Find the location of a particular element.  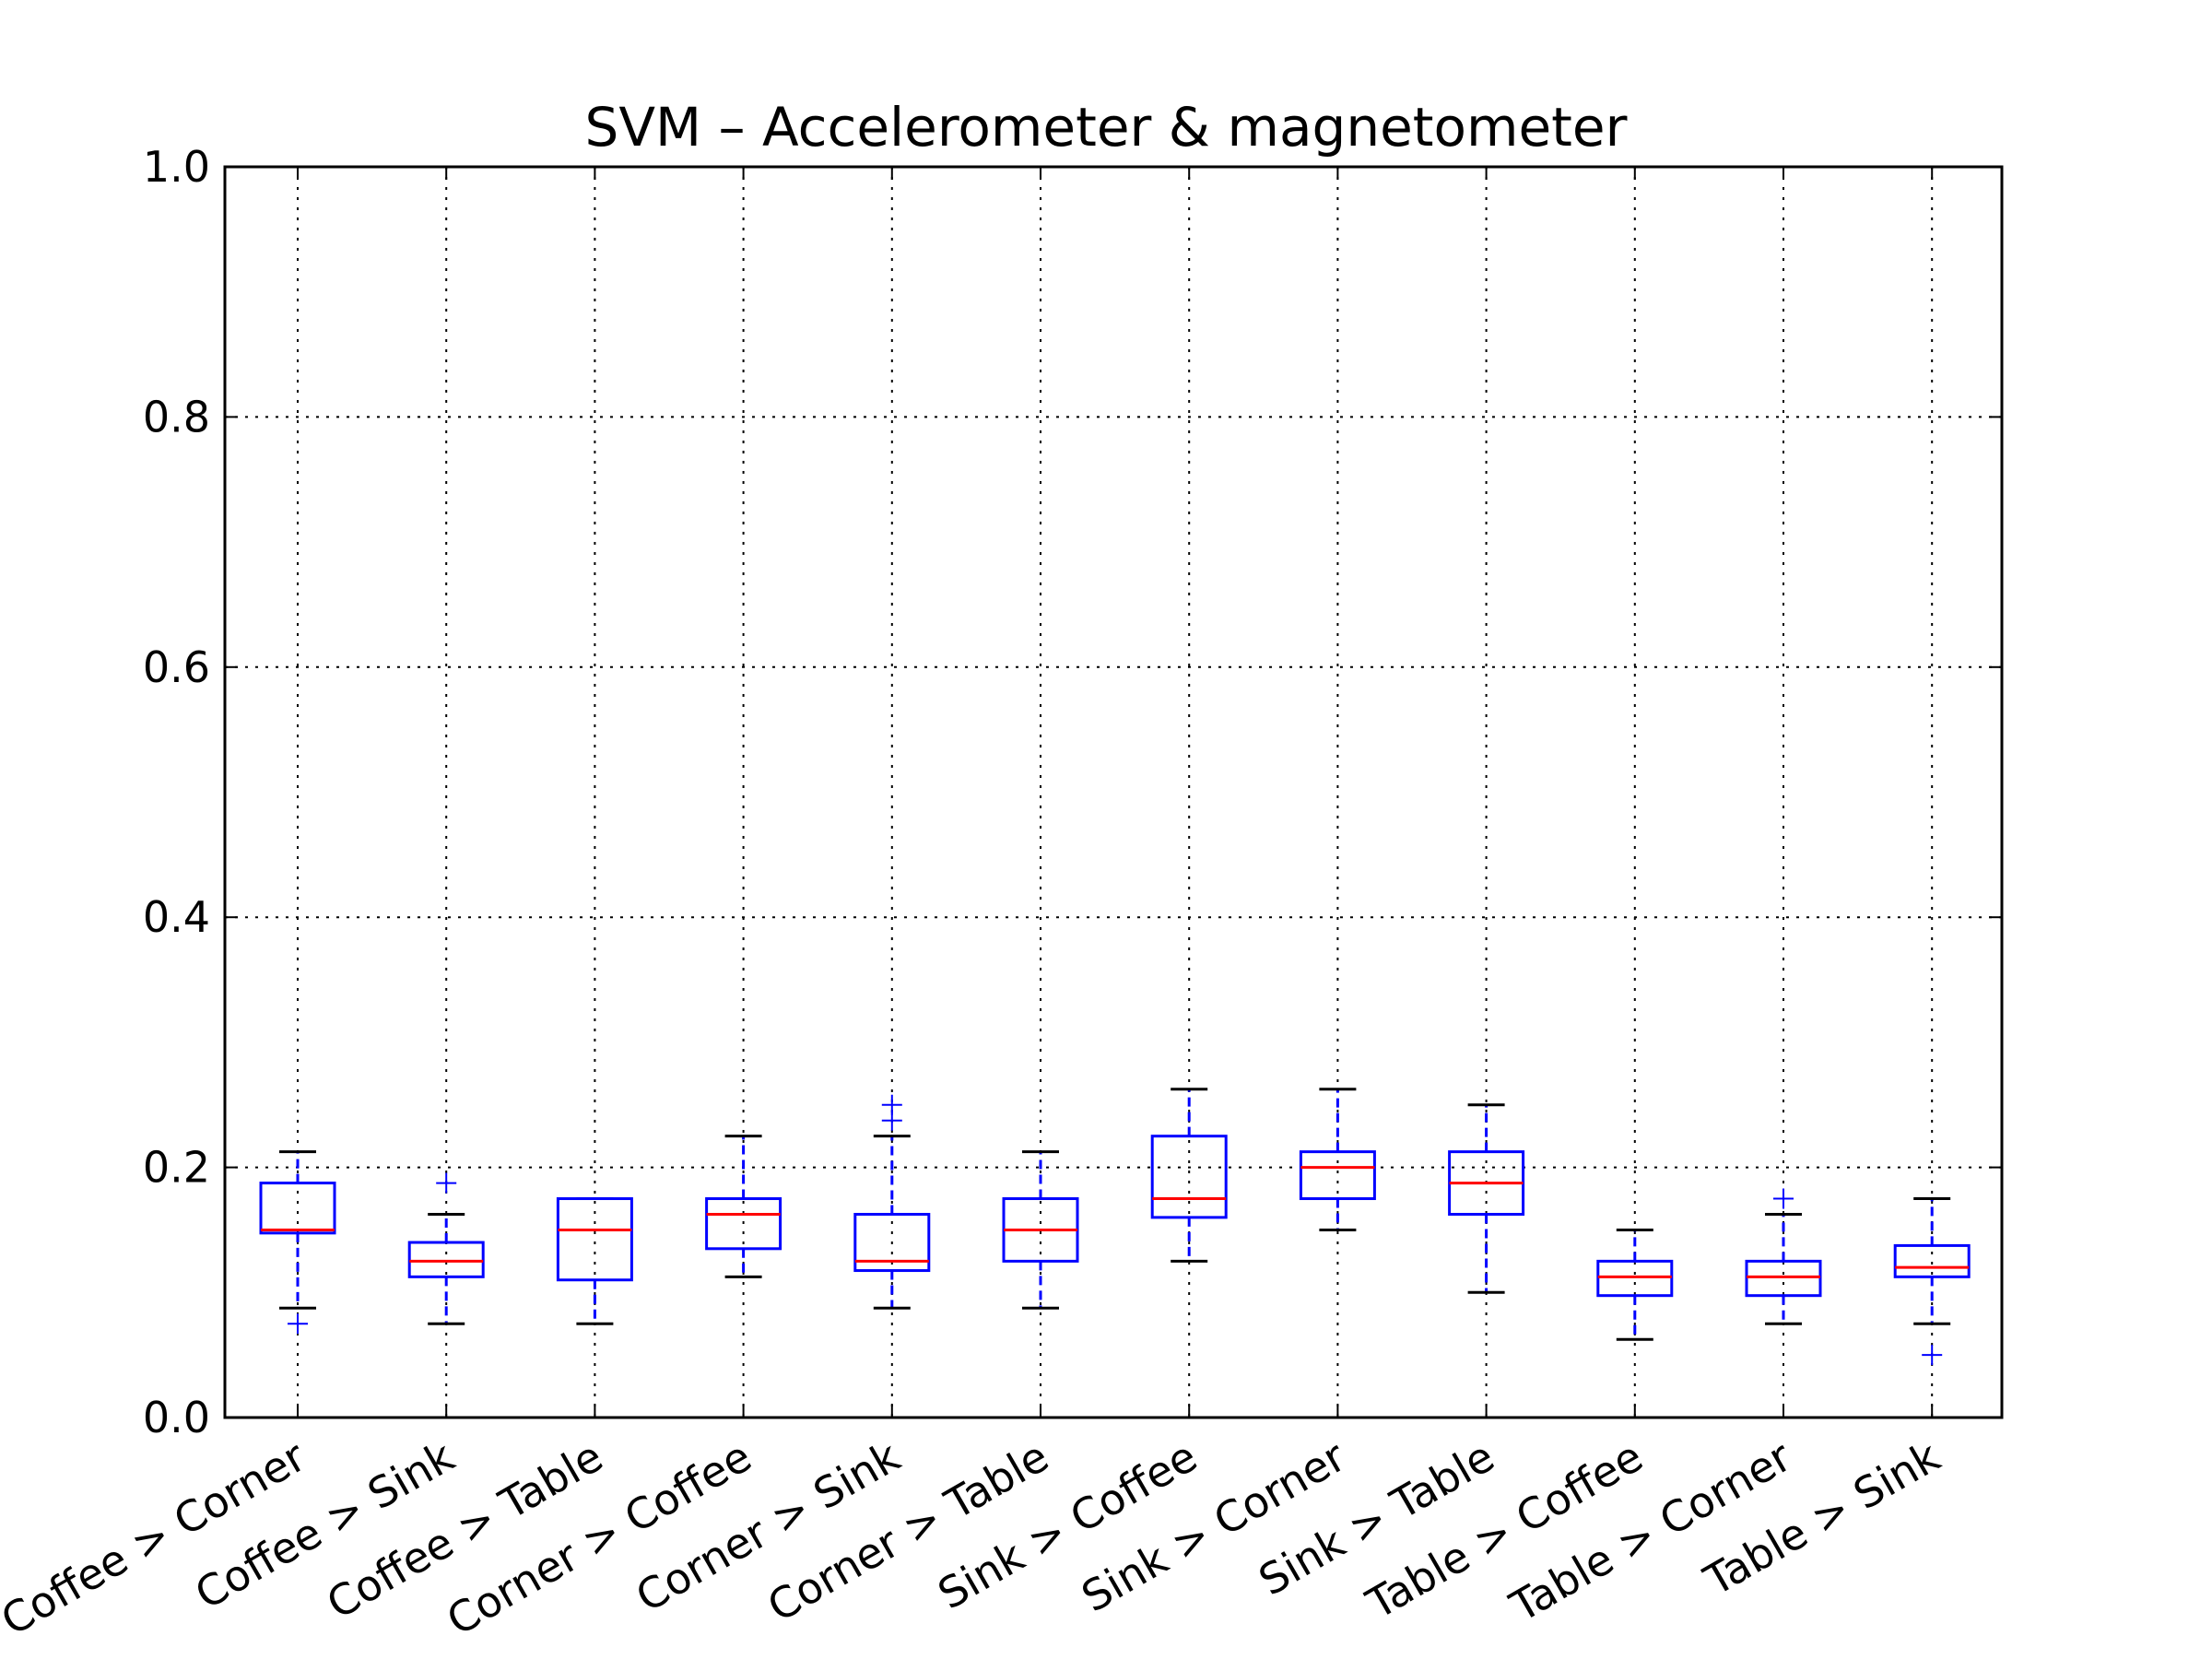

y-tick-label: 0.0 is located at coordinates (176, 1417).